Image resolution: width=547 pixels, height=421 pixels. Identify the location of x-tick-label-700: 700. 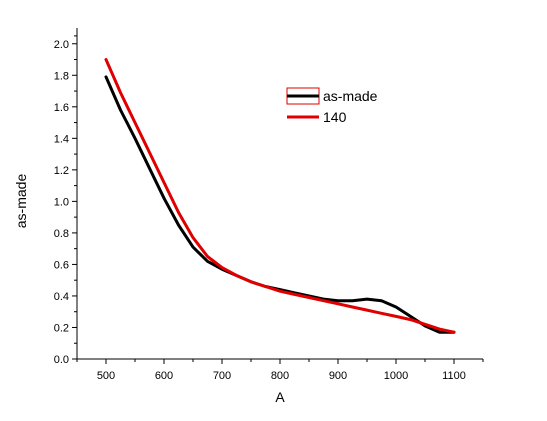
(222, 376).